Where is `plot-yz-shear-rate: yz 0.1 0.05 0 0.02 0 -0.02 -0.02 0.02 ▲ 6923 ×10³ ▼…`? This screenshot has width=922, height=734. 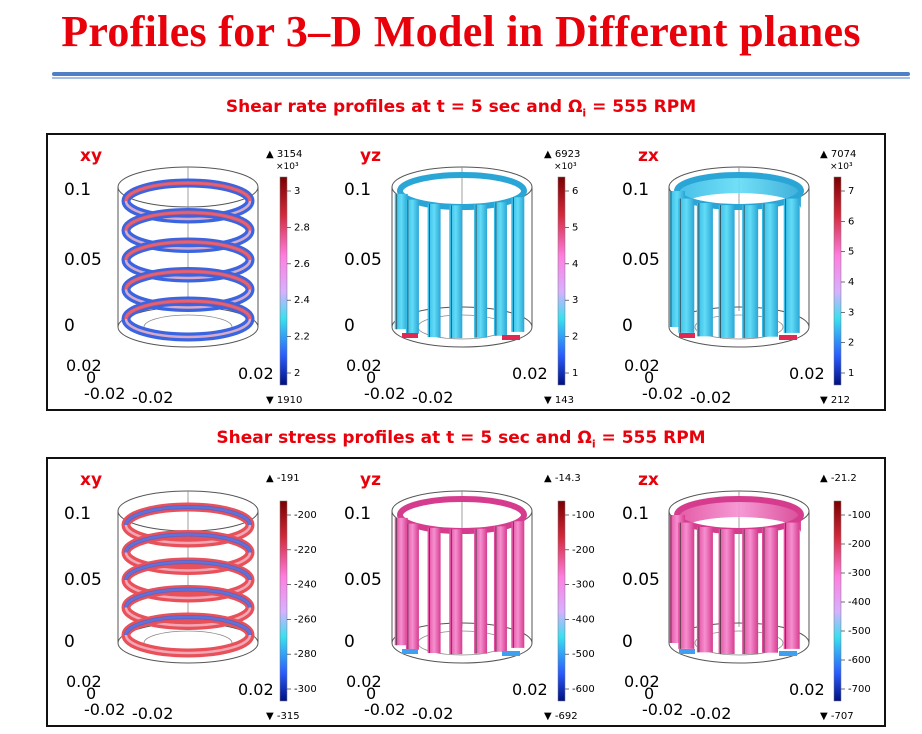
plot-yz-shear-rate: yz 0.1 0.05 0 0.02 0 -0.02 -0.02 0.02 ▲ 6923 ×10³ ▼… is located at coordinates (467, 272).